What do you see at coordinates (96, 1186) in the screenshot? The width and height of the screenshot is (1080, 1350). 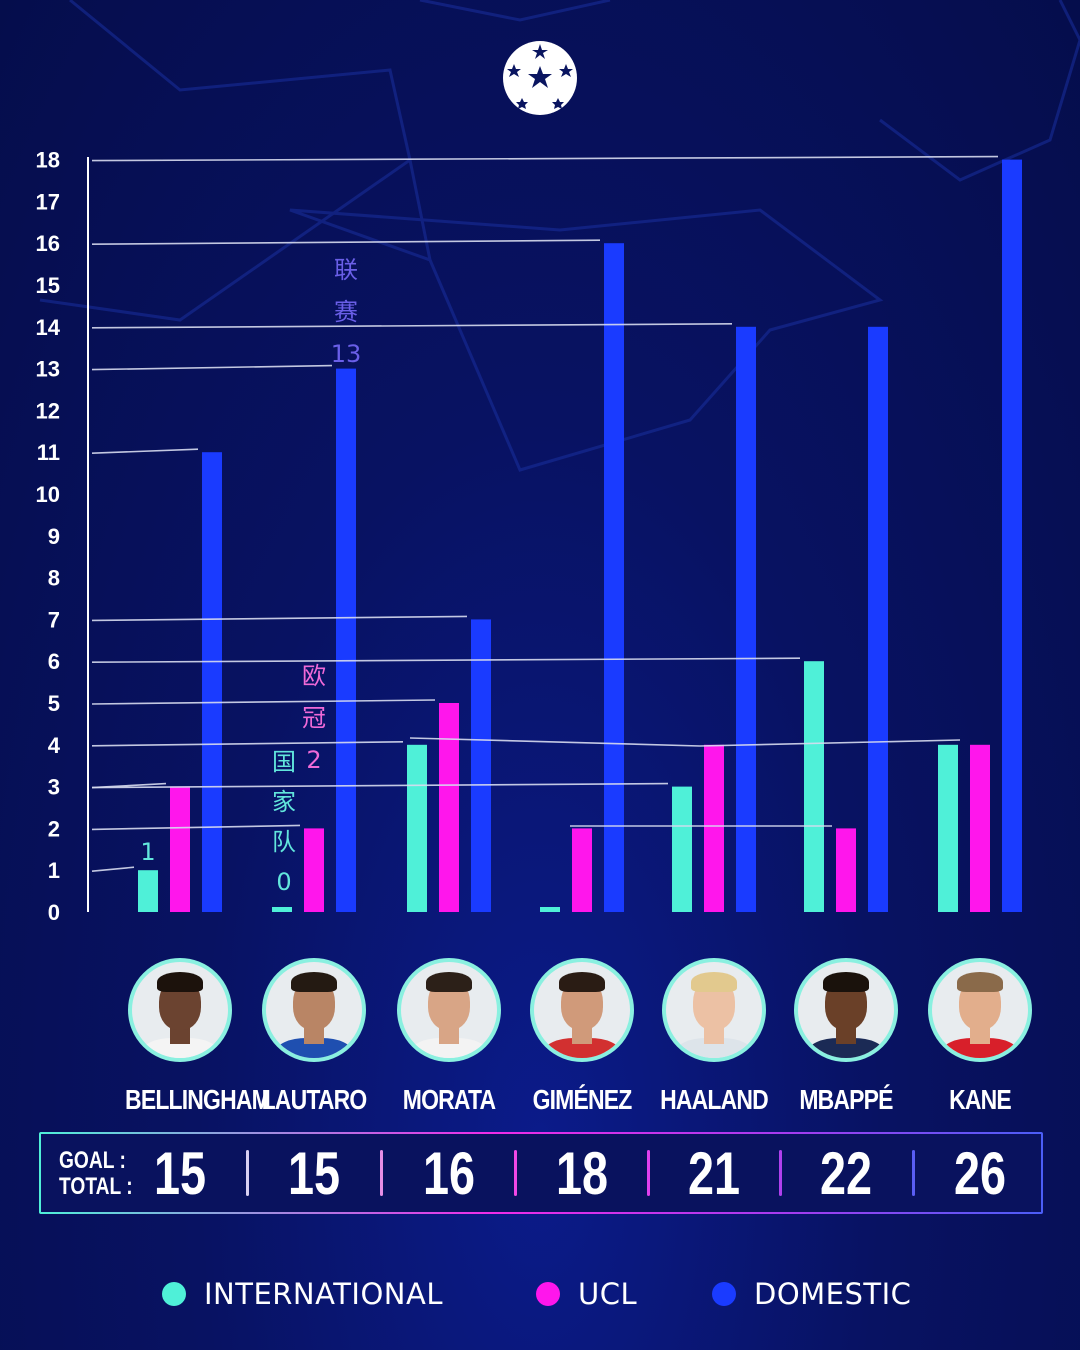 I see `goal-total-label-line2: TOTAL :` at bounding box center [96, 1186].